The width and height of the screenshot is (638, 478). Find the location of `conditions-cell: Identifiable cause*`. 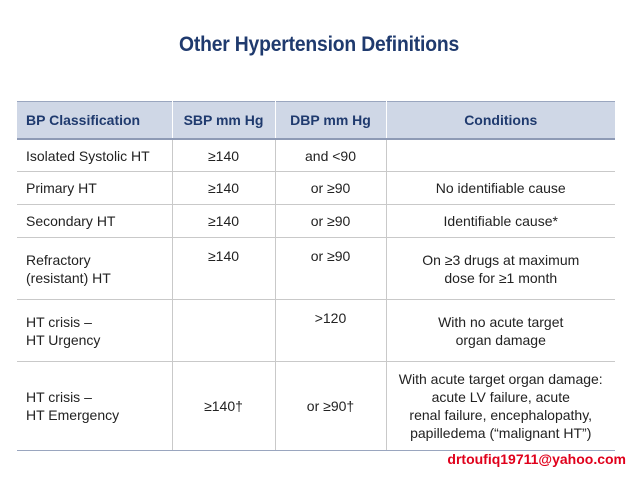

conditions-cell: Identifiable cause* is located at coordinates (500, 221).